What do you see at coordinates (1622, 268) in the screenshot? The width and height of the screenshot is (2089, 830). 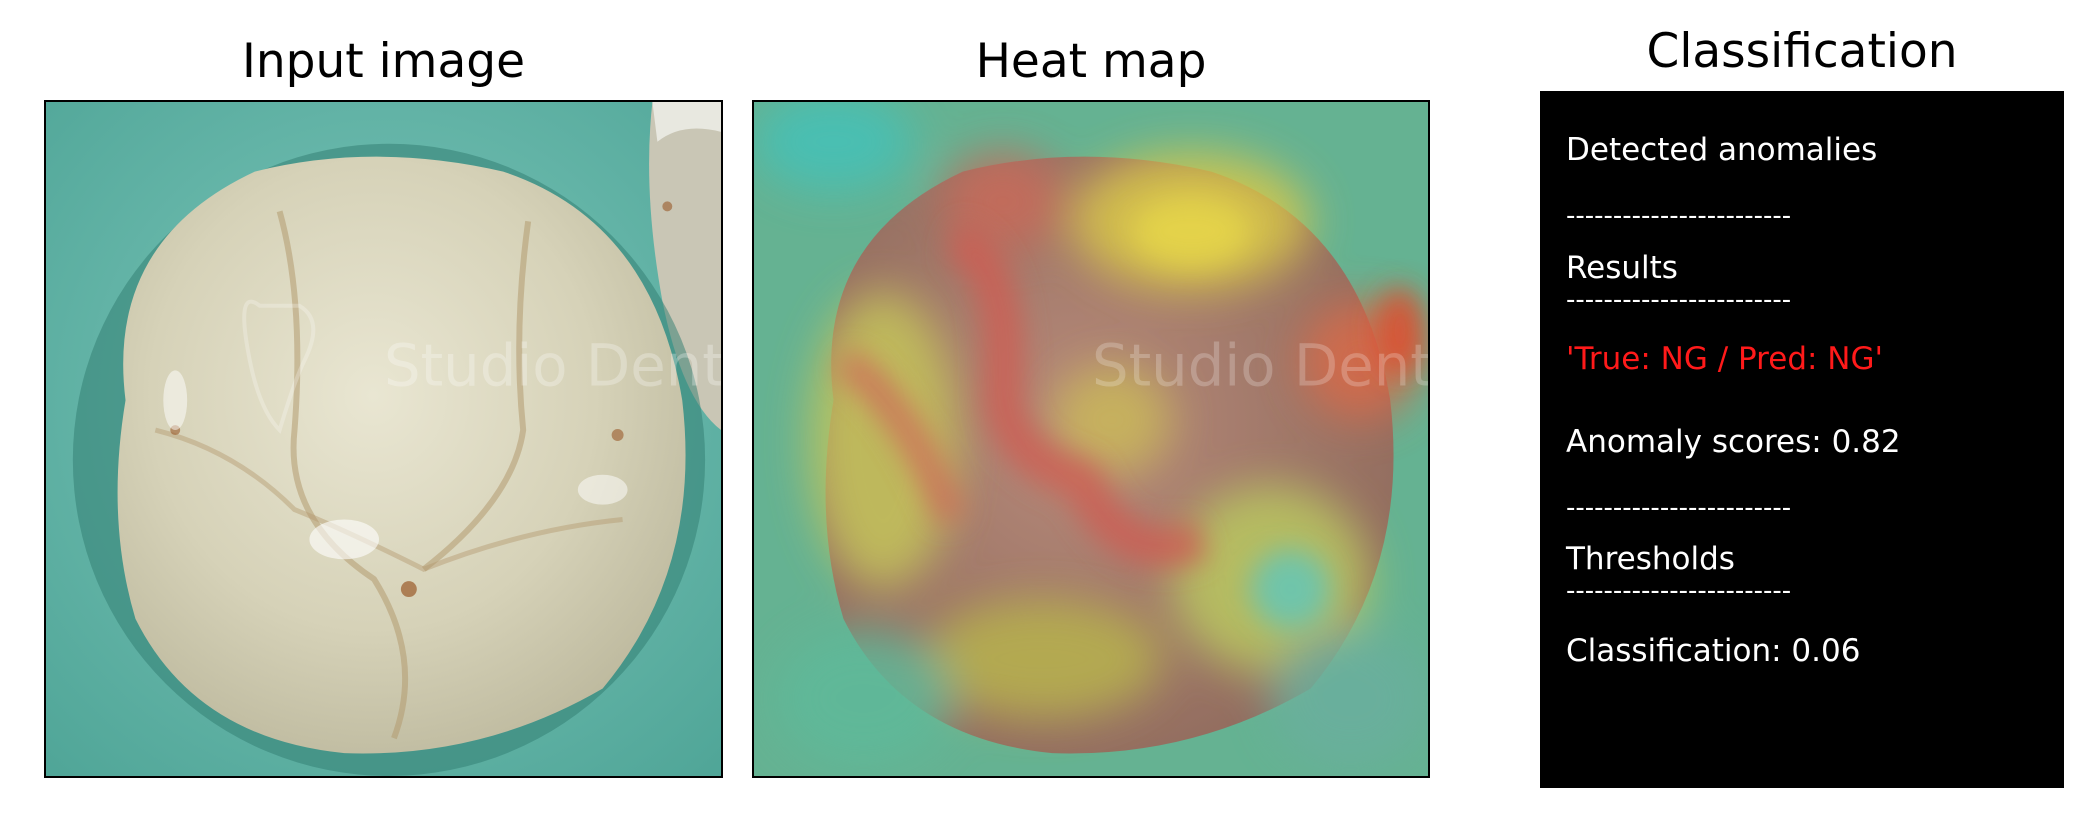 I see `results-label: Results` at bounding box center [1622, 268].